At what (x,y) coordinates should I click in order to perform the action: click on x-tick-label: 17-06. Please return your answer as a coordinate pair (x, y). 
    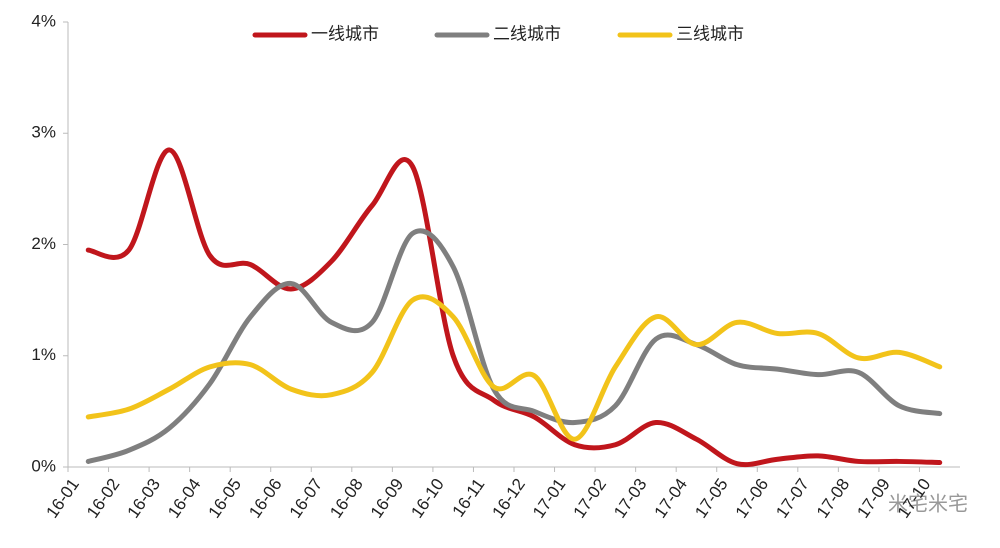
    Looking at the image, I should click on (752, 498).